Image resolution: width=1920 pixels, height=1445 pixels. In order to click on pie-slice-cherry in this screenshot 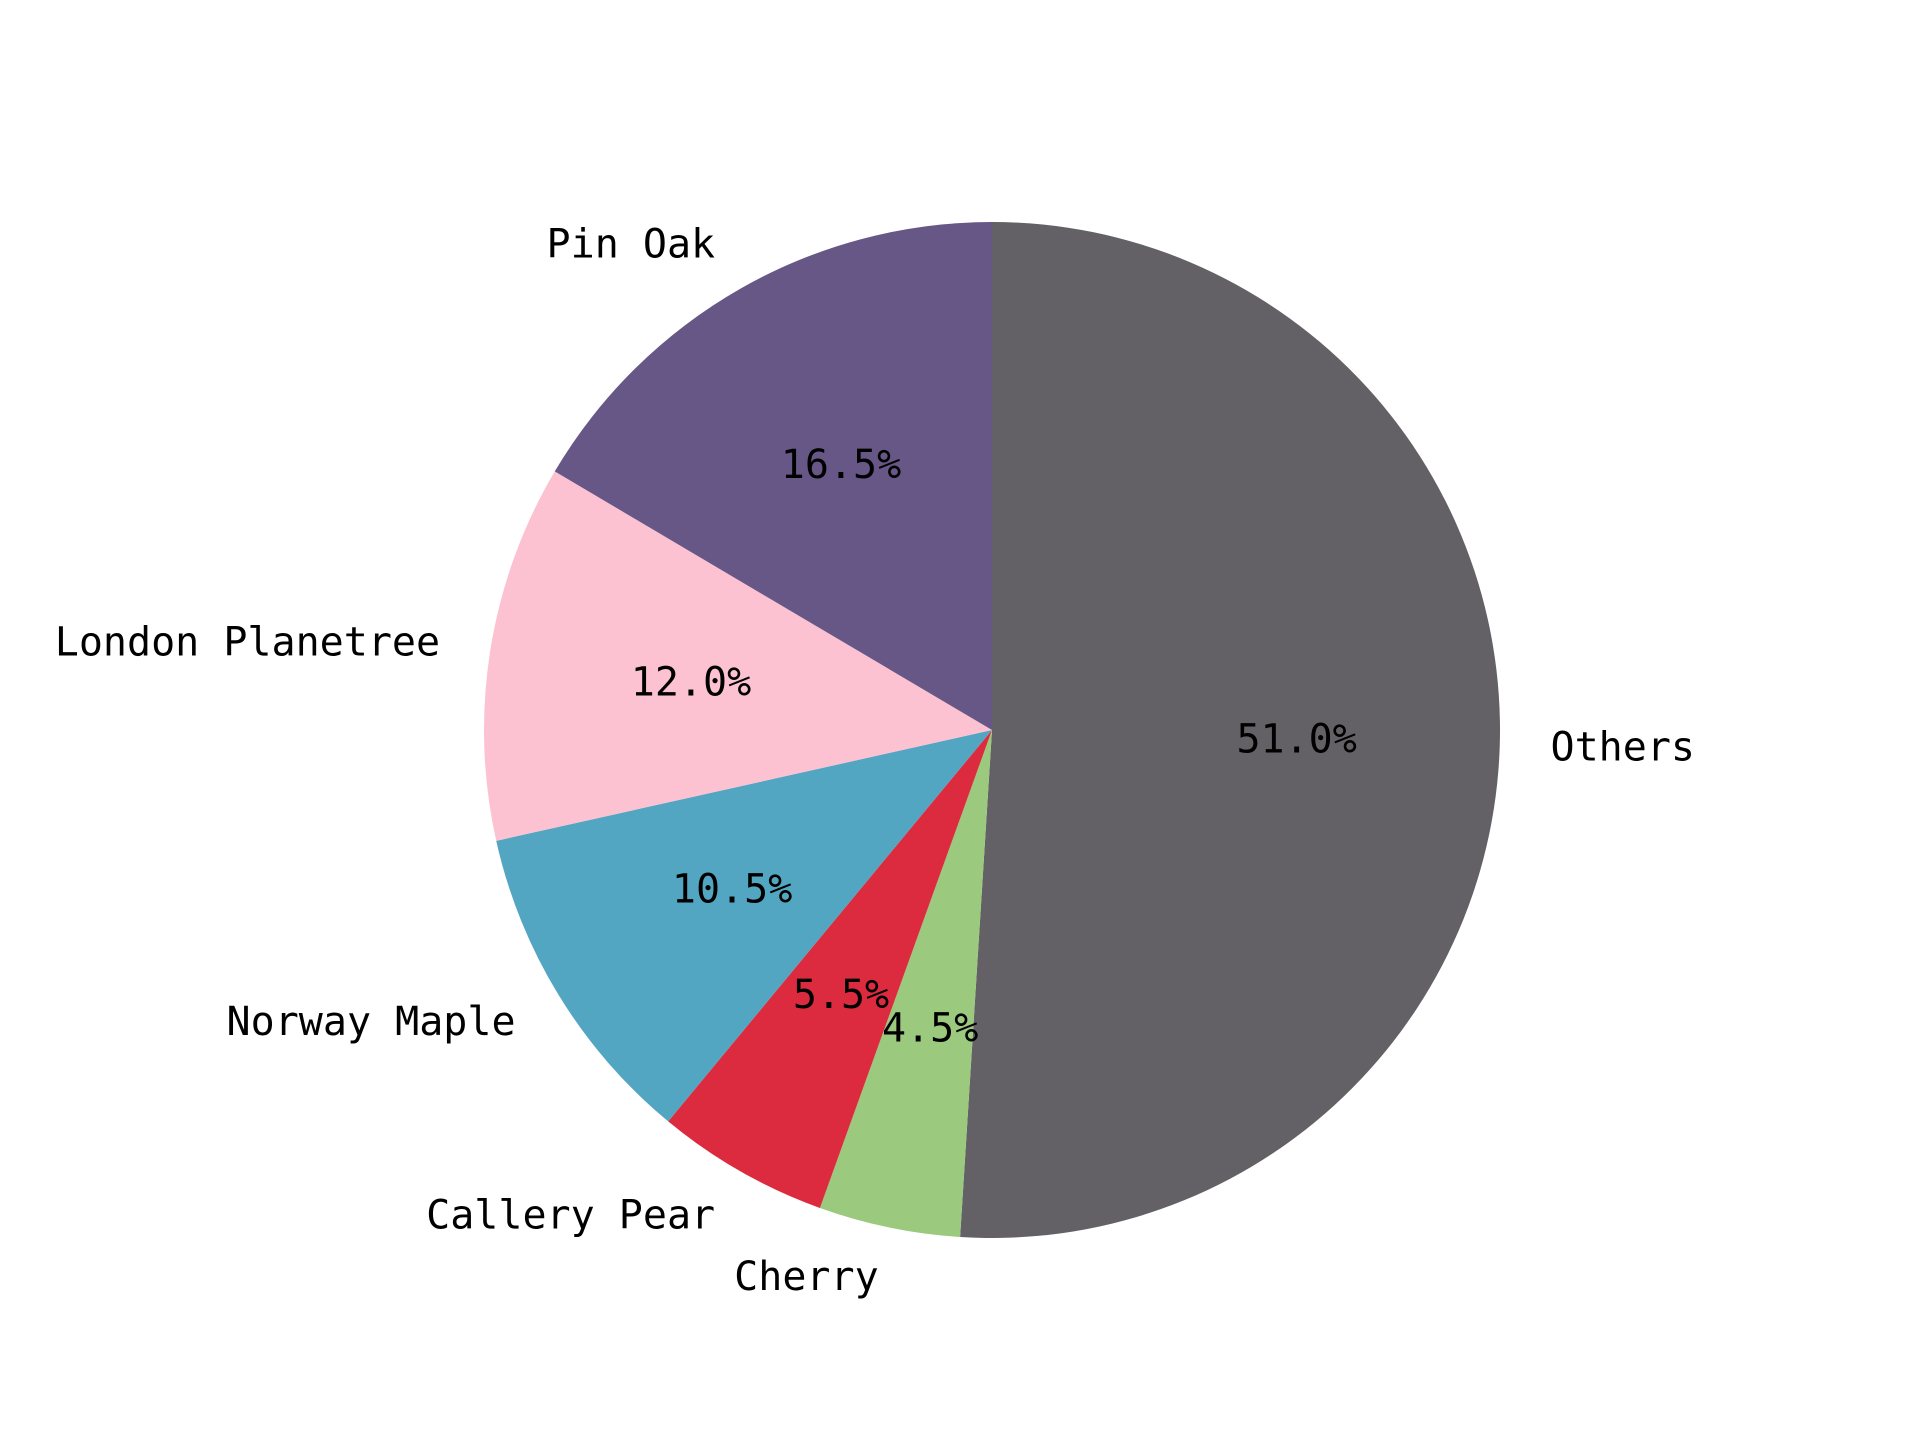, I will do `click(905, 983)`.